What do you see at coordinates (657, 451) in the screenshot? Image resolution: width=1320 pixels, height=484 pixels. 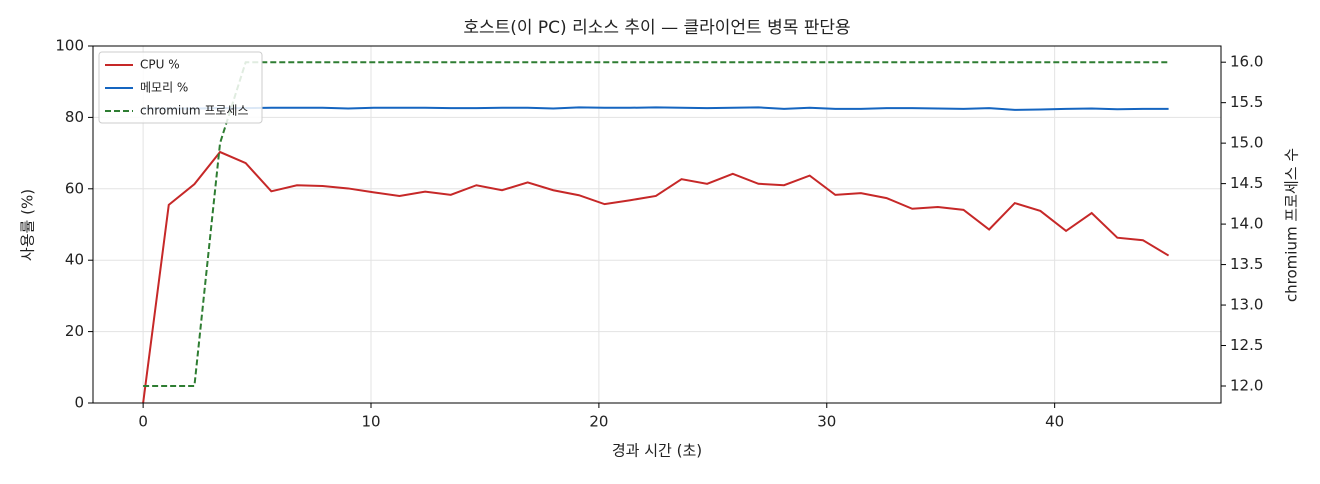 I see `x-axis-label: 경과 시간 (초)` at bounding box center [657, 451].